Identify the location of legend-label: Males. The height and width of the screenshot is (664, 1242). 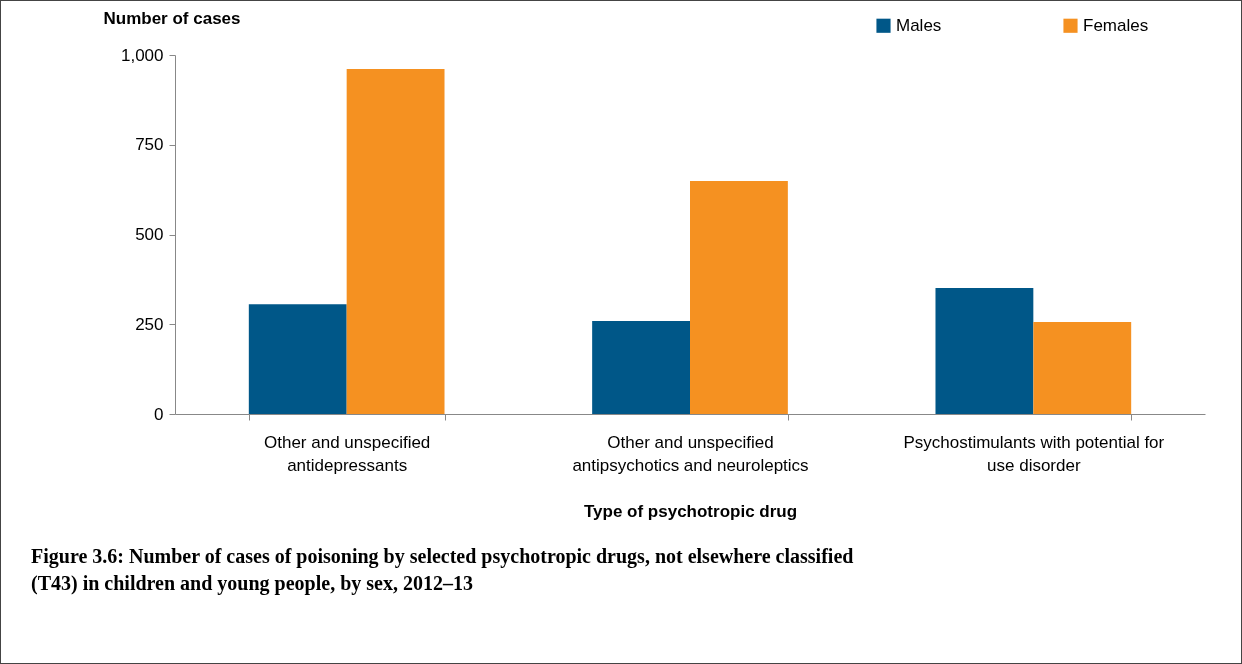
(919, 25).